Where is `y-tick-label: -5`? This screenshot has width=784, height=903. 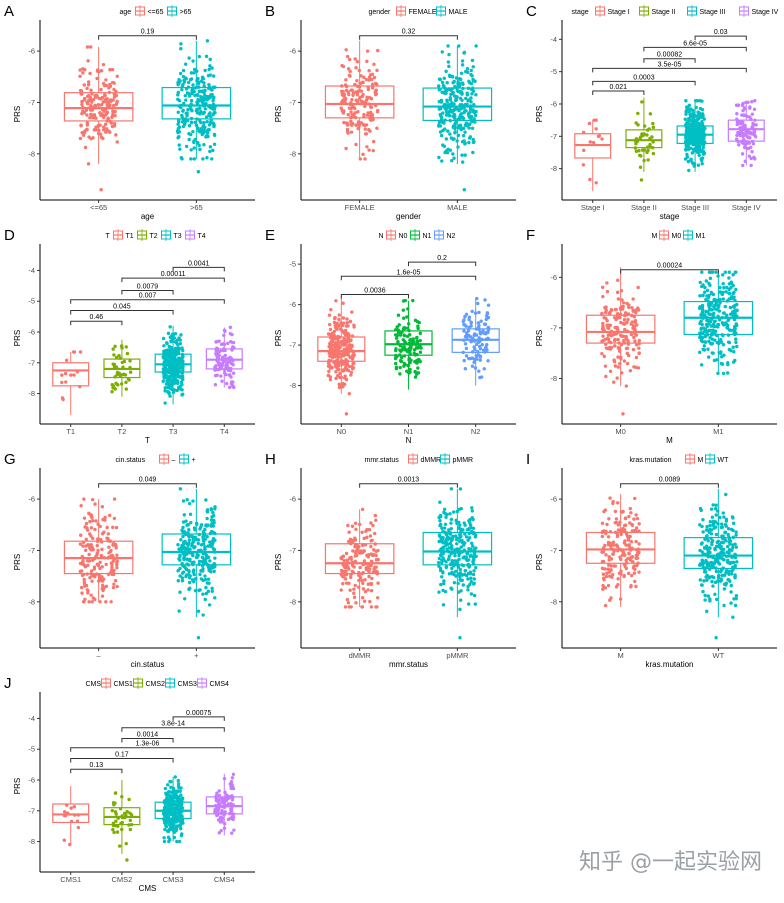 y-tick-label: -5 is located at coordinates (31, 749).